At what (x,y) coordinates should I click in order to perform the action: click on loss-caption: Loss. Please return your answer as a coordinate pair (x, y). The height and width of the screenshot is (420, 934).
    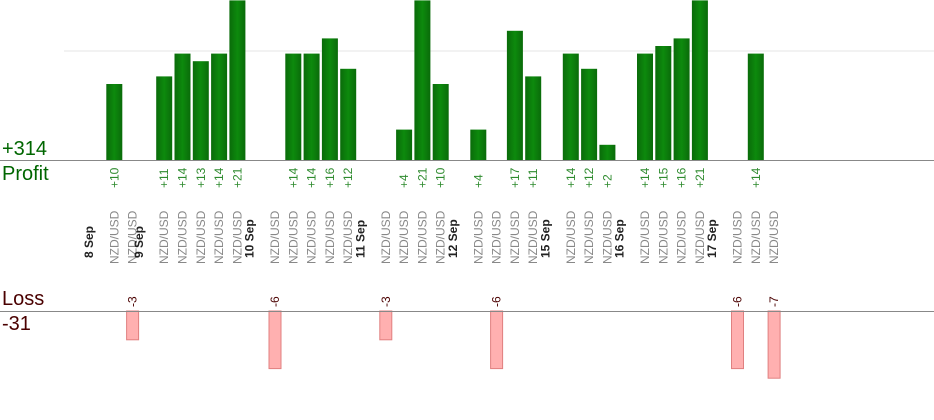
    Looking at the image, I should click on (23, 299).